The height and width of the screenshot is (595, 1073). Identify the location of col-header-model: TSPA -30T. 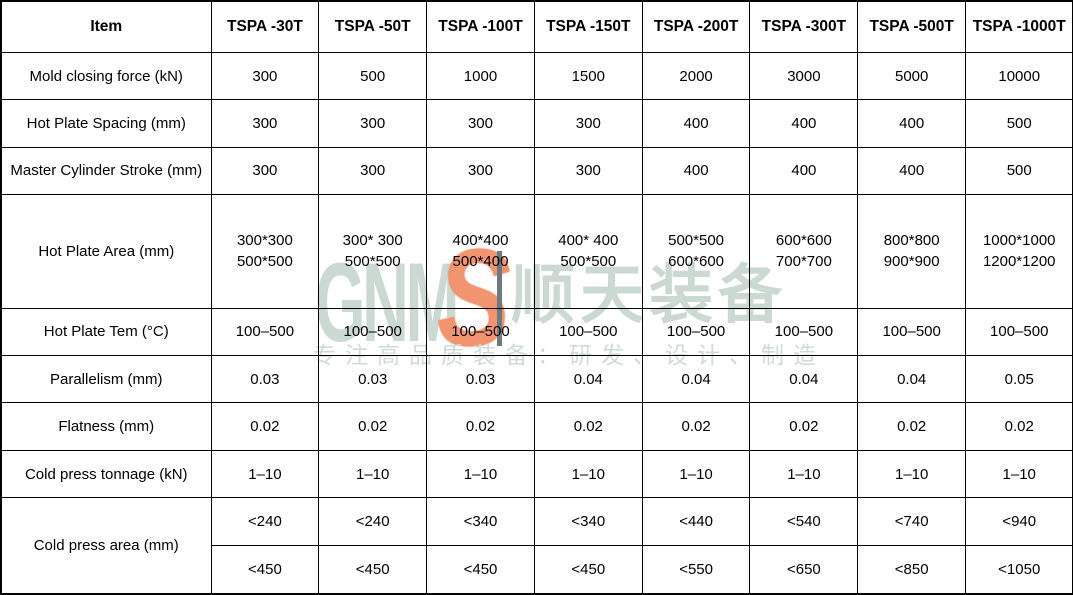
(265, 26).